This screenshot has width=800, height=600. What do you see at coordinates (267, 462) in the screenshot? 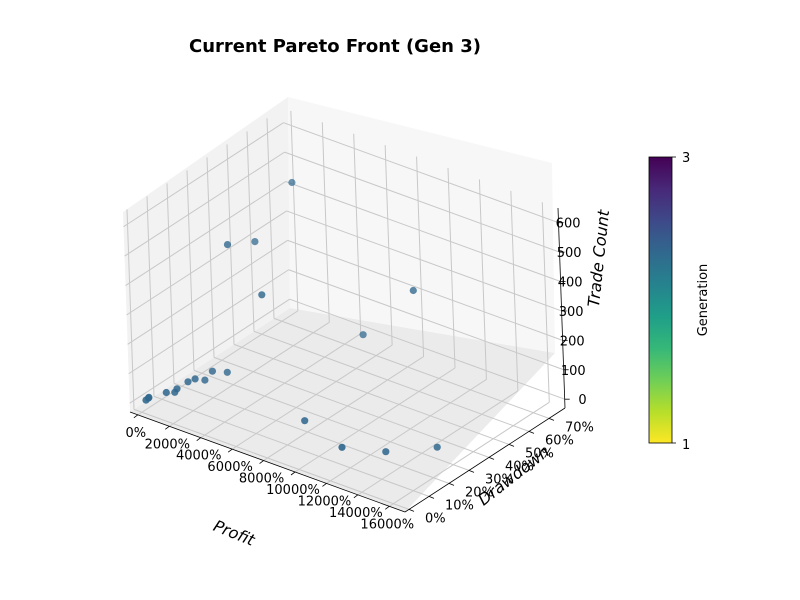
I see `x-axis-line` at bounding box center [267, 462].